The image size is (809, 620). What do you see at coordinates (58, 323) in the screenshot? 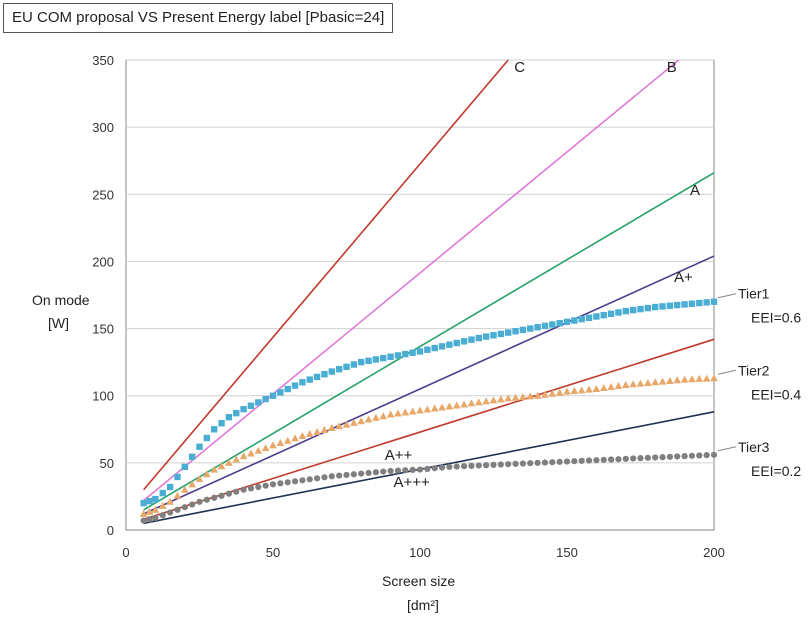
I see `y-axis-unit: [W]` at bounding box center [58, 323].